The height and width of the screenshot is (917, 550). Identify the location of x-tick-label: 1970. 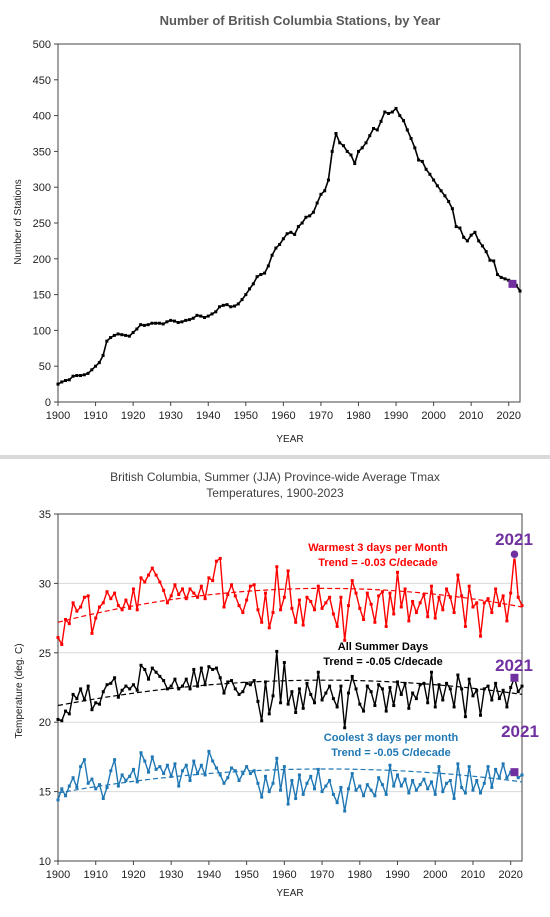
(321, 416).